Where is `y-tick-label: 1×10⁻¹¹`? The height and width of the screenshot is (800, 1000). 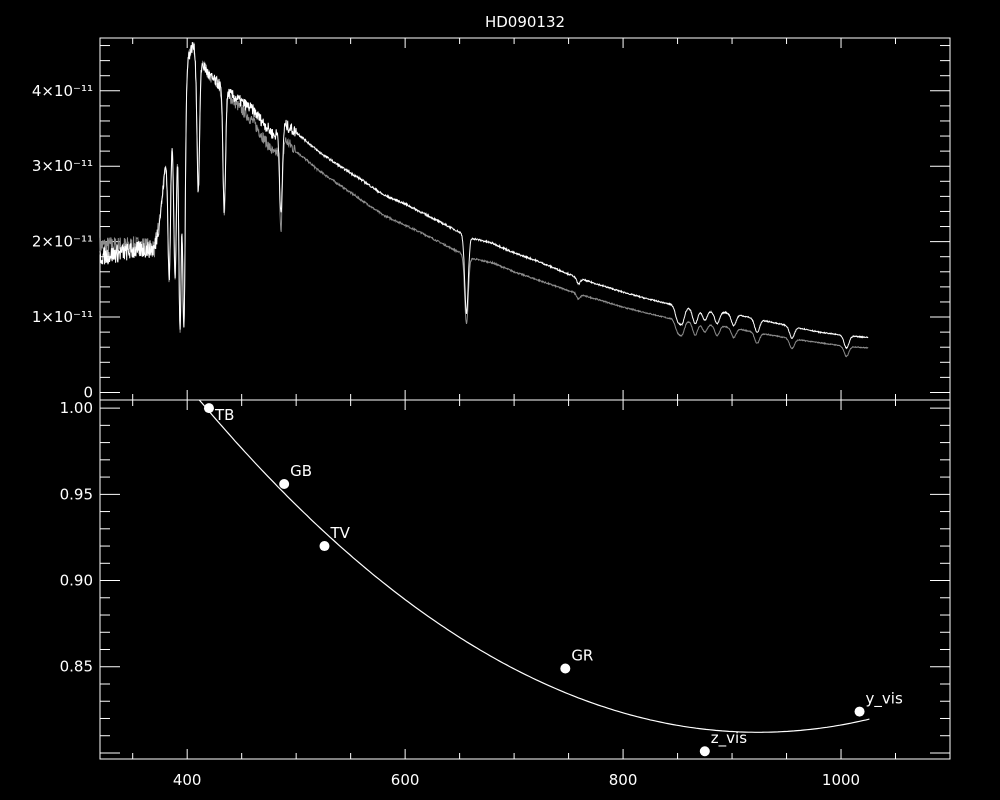 y-tick-label: 1×10⁻¹¹ is located at coordinates (62, 317).